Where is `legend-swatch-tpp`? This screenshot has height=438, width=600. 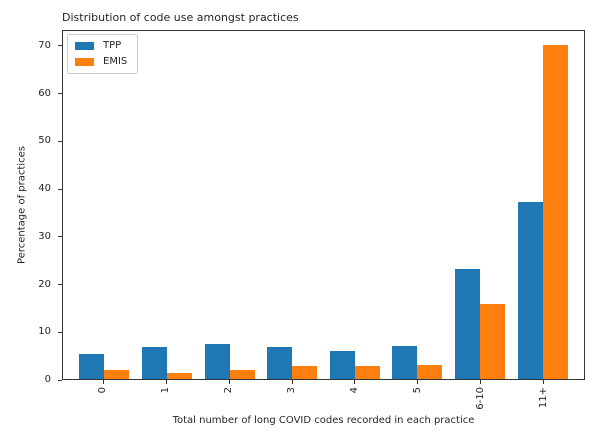 legend-swatch-tpp is located at coordinates (84, 46).